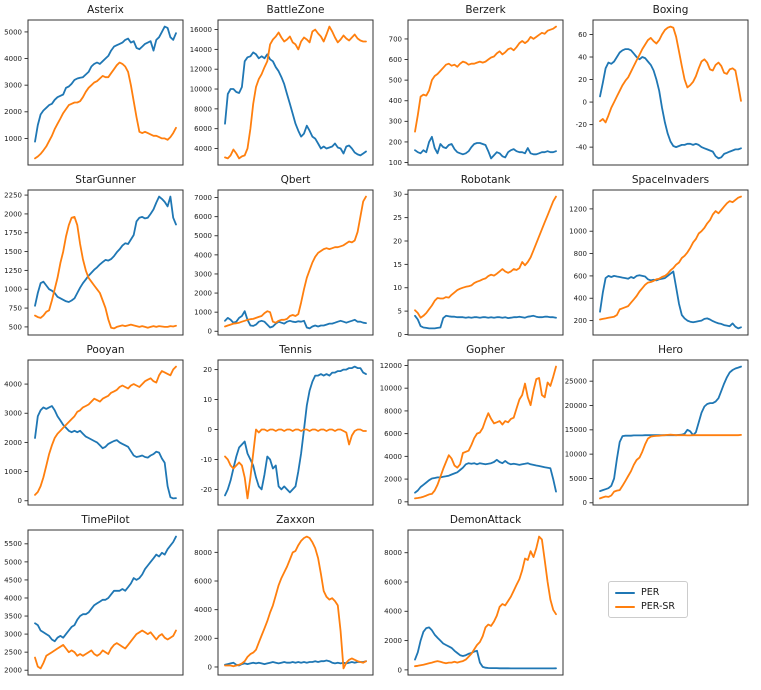  Describe the element at coordinates (580, 299) in the screenshot. I see `y-tick-label: 400` at that location.